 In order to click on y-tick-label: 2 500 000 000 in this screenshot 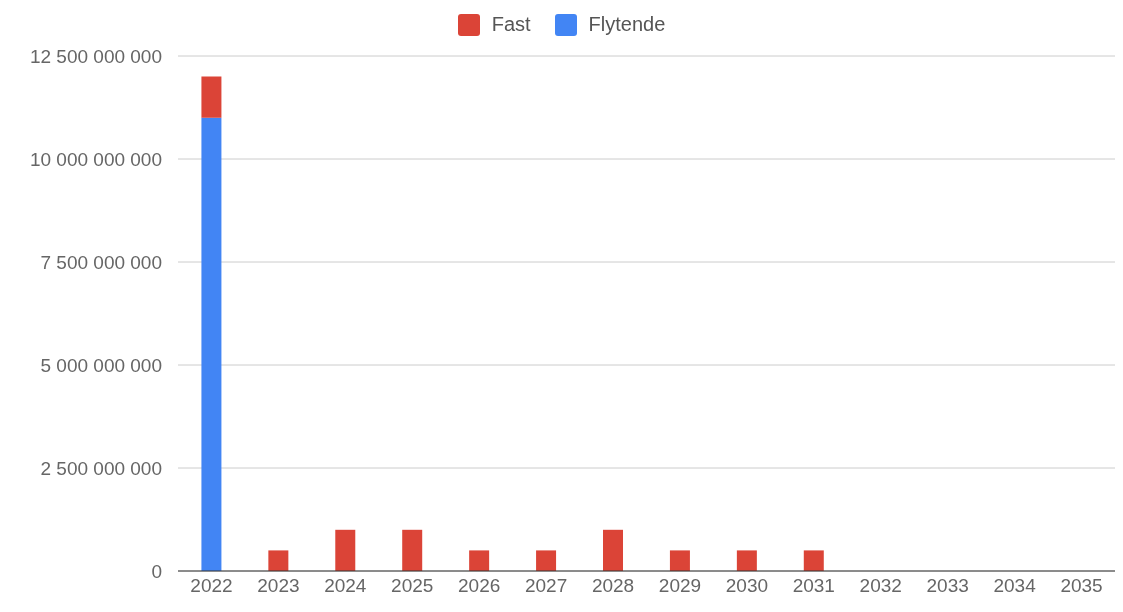, I will do `click(101, 468)`.